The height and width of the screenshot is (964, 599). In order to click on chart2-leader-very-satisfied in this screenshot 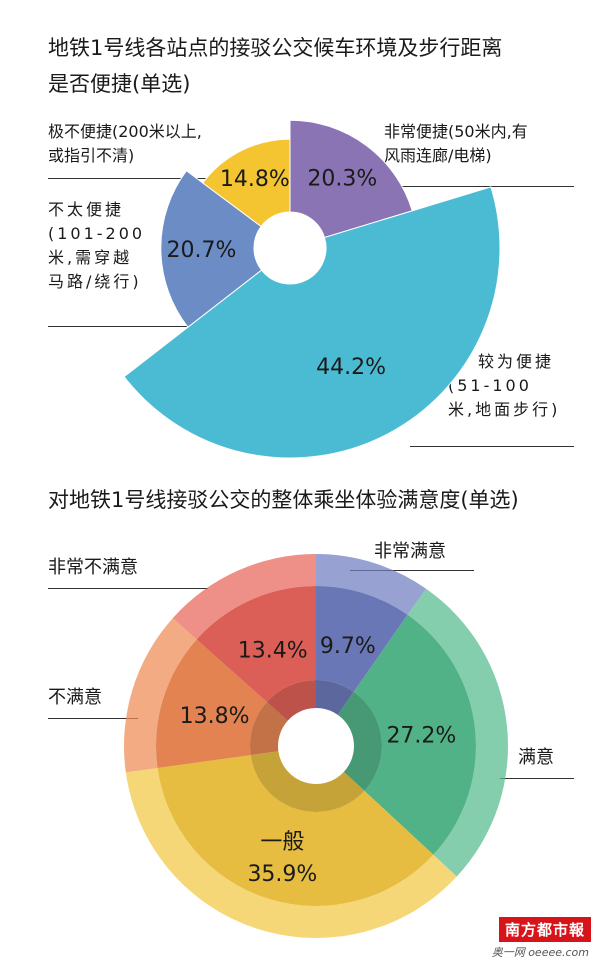, I will do `click(412, 570)`.